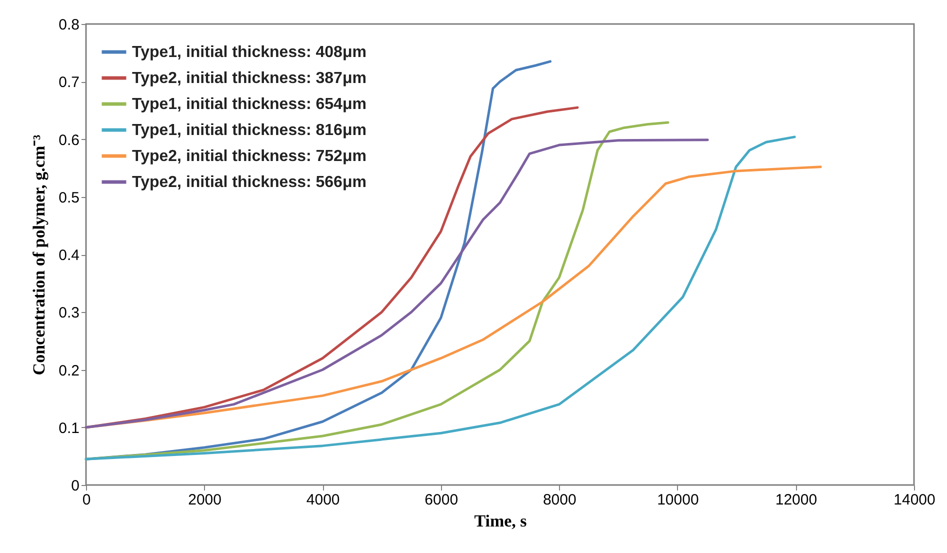  I want to click on legend-label: Type1, initial thickness: 654μm, so click(249, 104).